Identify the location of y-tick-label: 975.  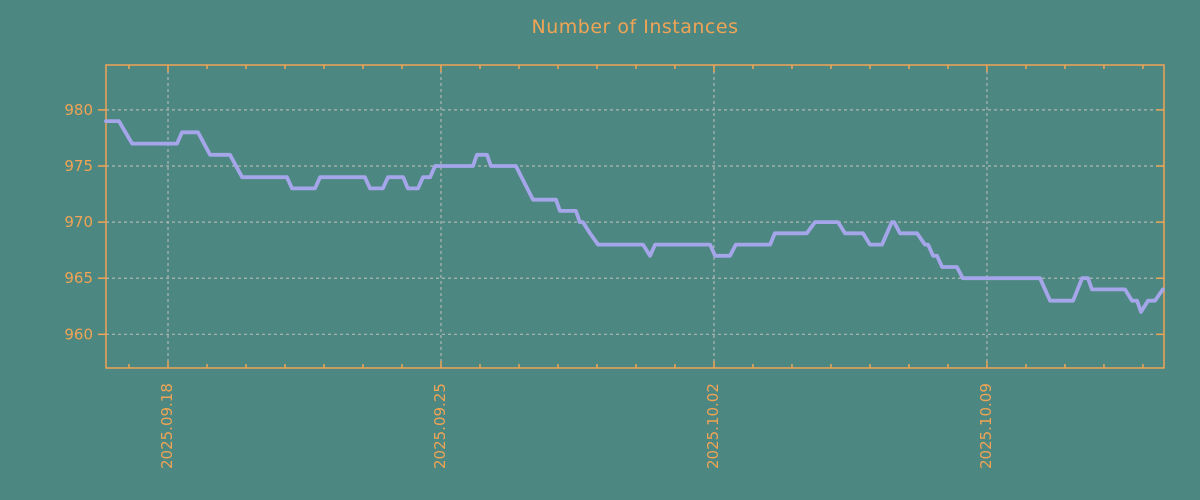
(78, 166).